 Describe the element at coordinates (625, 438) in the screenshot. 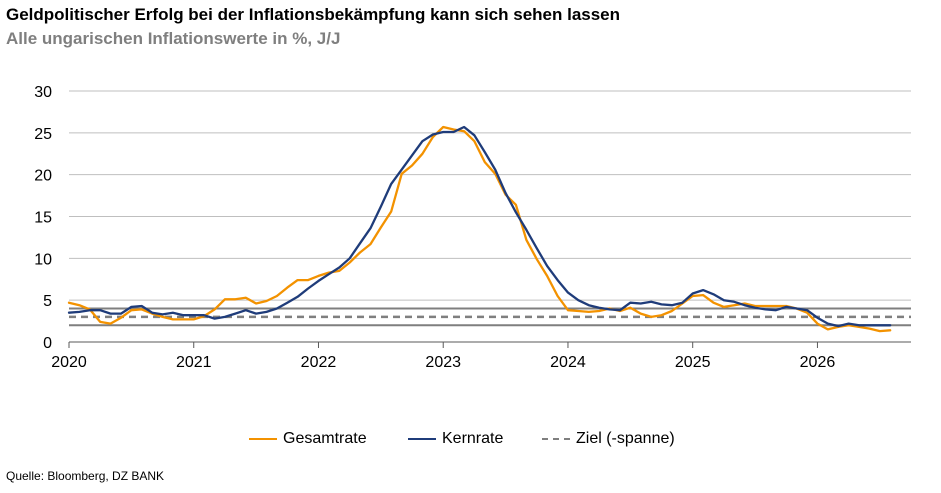

I see `legend-label-ziel: Ziel (-spanne)` at that location.